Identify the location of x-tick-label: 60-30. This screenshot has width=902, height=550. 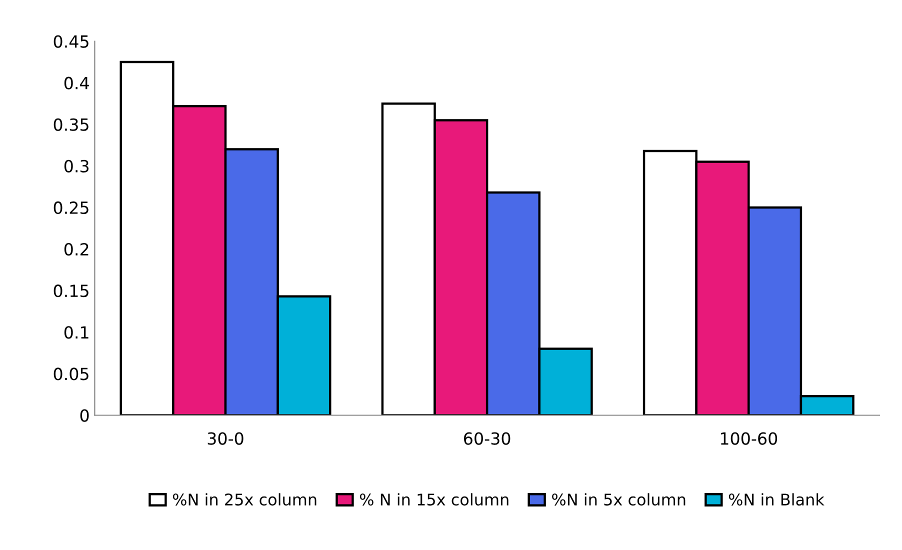
(487, 438).